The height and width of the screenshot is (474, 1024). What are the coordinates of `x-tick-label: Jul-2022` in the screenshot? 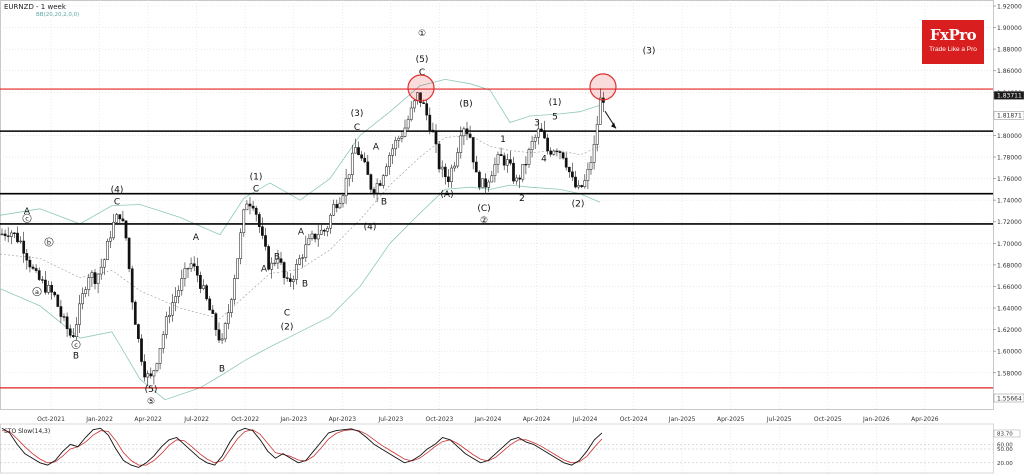 It's located at (196, 419).